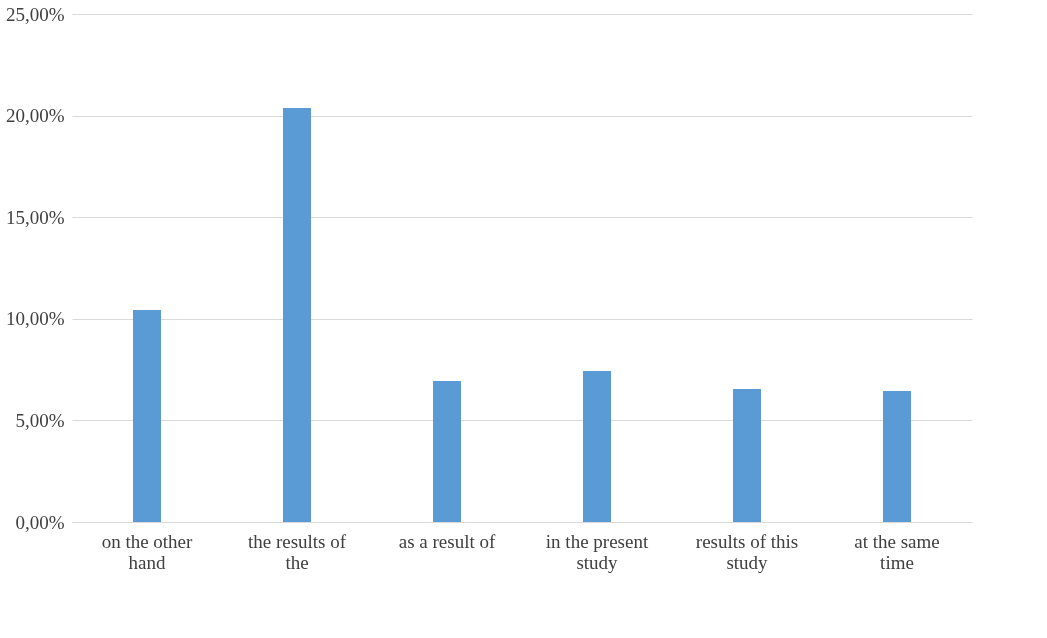 Image resolution: width=1047 pixels, height=638 pixels. What do you see at coordinates (40, 420) in the screenshot?
I see `y-tick-label: 5,00%` at bounding box center [40, 420].